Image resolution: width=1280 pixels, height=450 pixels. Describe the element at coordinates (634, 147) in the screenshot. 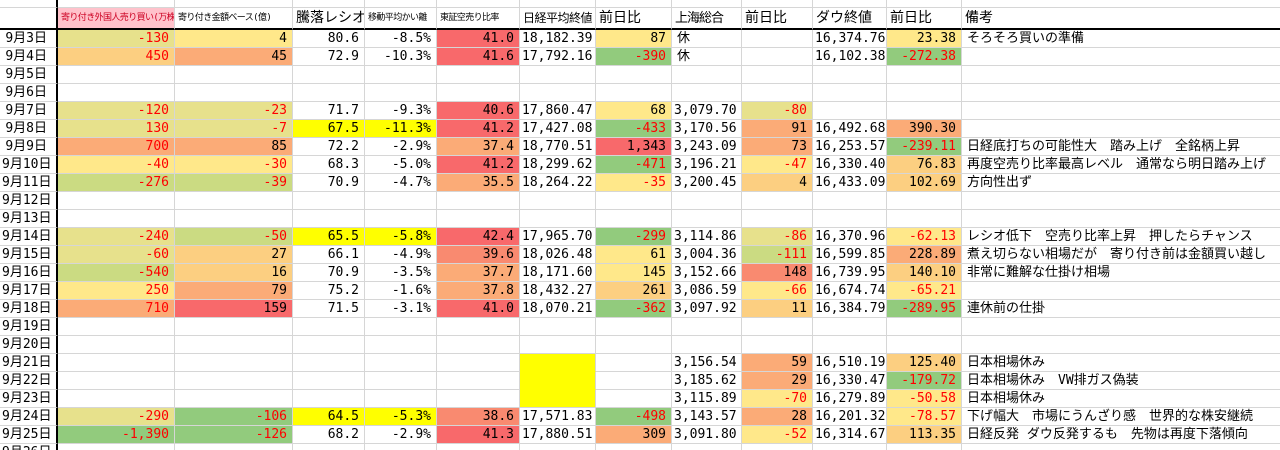

I see `nikkei-change-cell: 1,343` at that location.